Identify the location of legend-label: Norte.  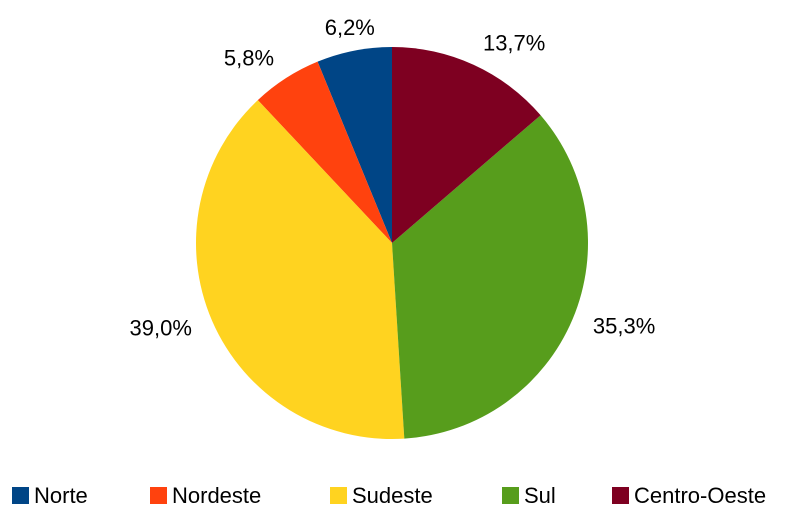
(61, 495).